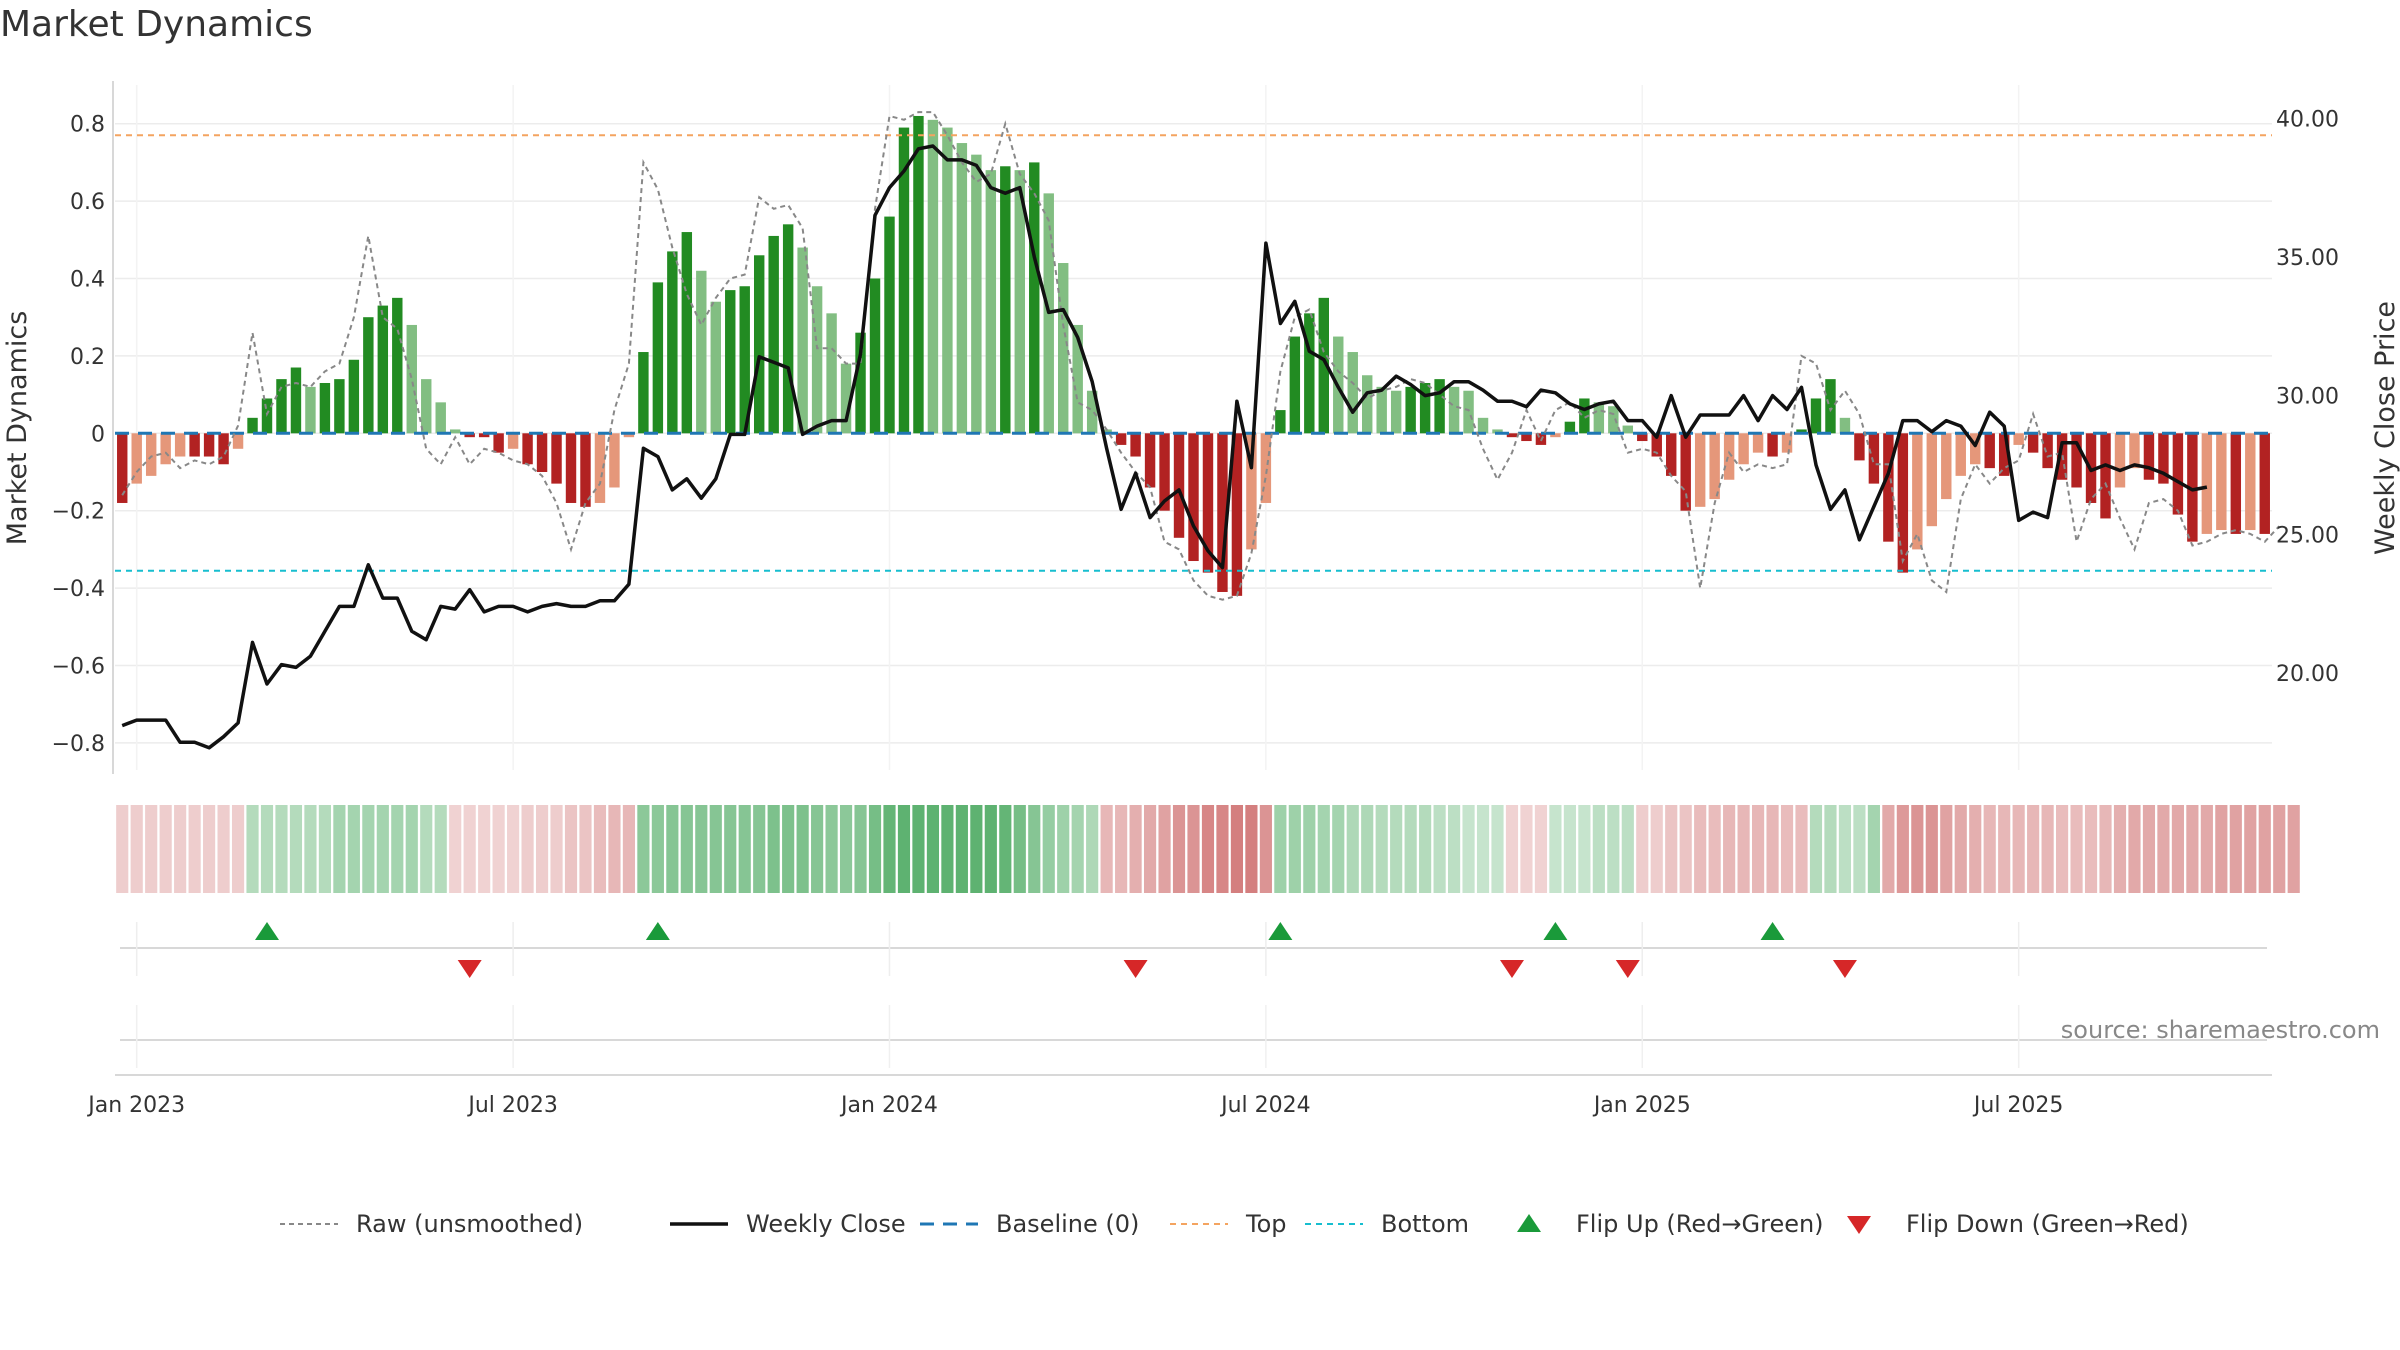 Image resolution: width=2400 pixels, height=1350 pixels. Describe the element at coordinates (469, 969) in the screenshot. I see `flip-down-marker` at that location.